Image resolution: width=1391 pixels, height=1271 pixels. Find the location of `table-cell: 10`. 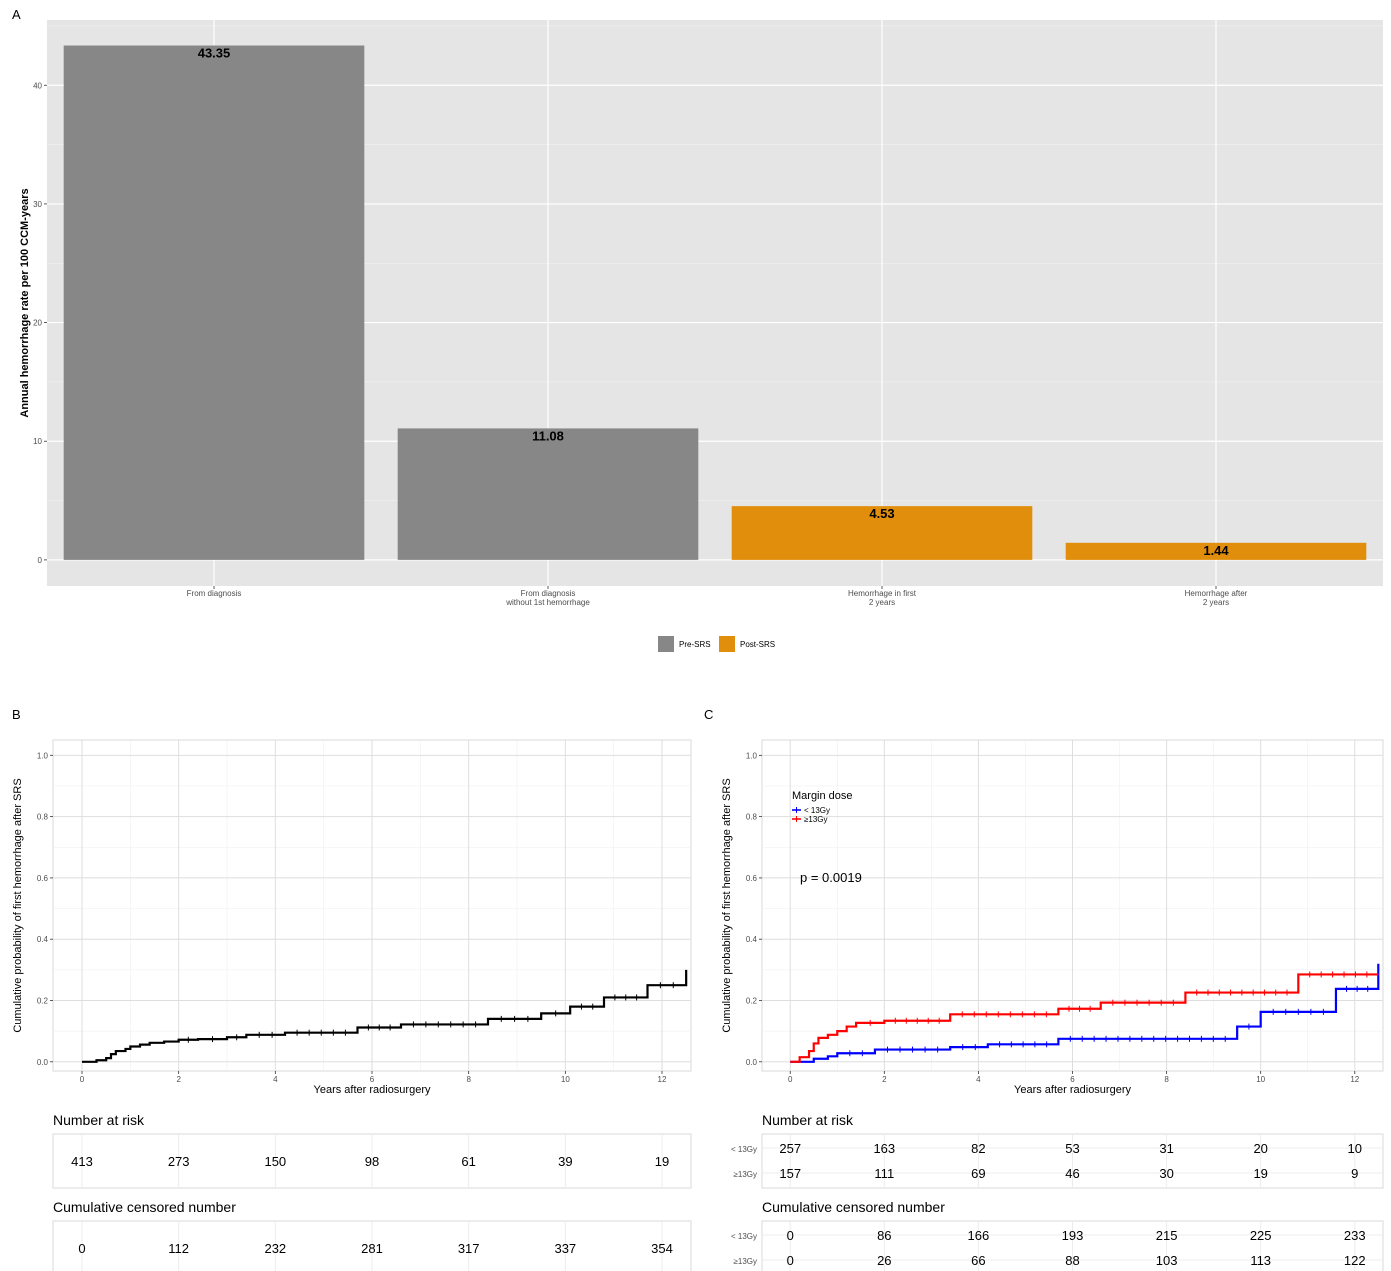

table-cell: 10 is located at coordinates (1355, 1148).